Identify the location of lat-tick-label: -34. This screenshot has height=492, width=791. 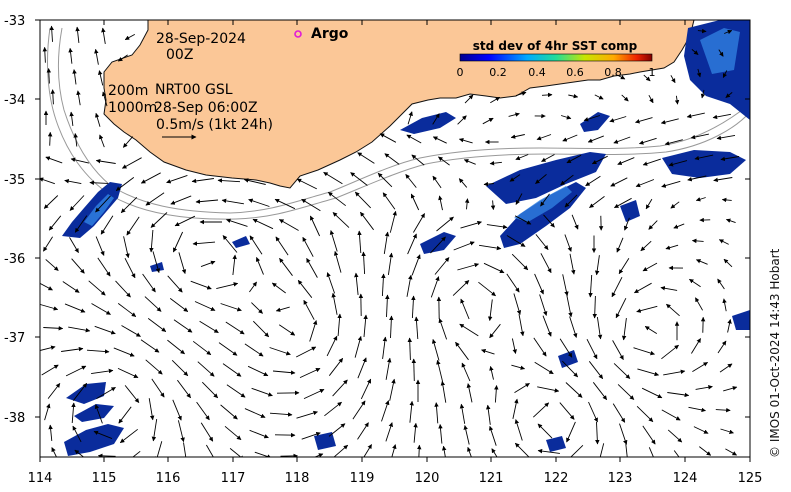
(14, 100).